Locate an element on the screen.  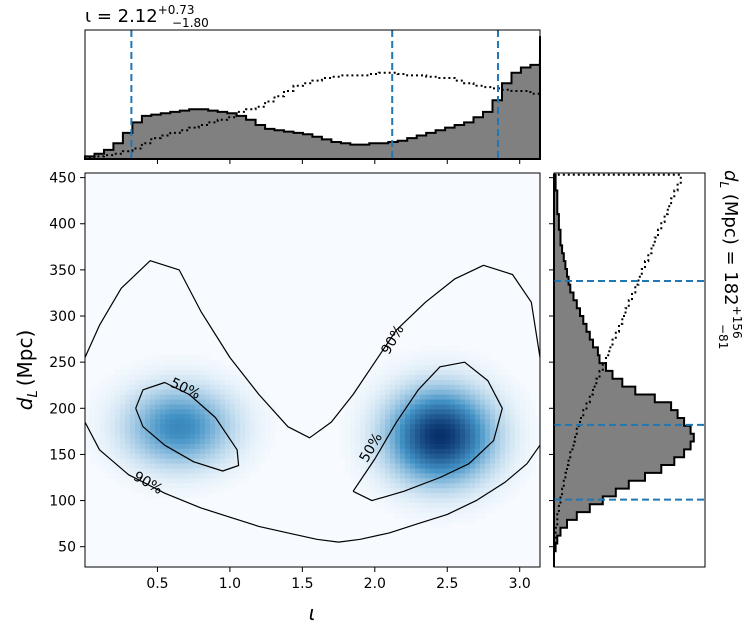
right-posterior-steps is located at coordinates (624, 370).